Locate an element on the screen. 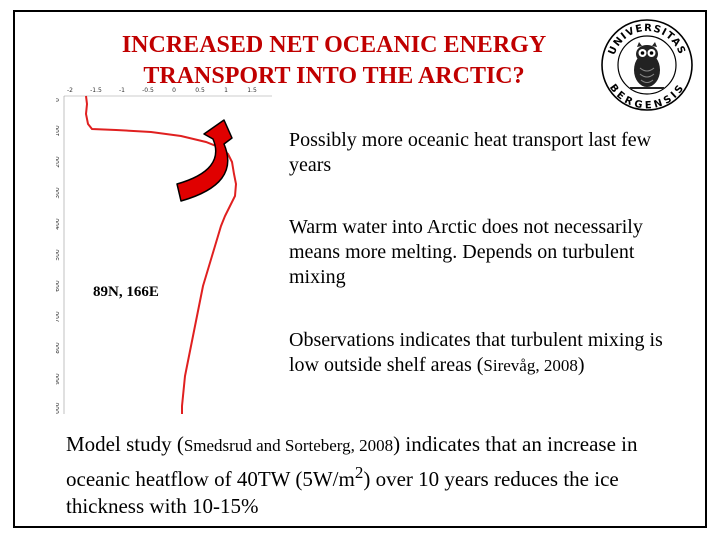 Image resolution: width=720 pixels, height=540 pixels. y-tick-label: 900 is located at coordinates (58, 379).